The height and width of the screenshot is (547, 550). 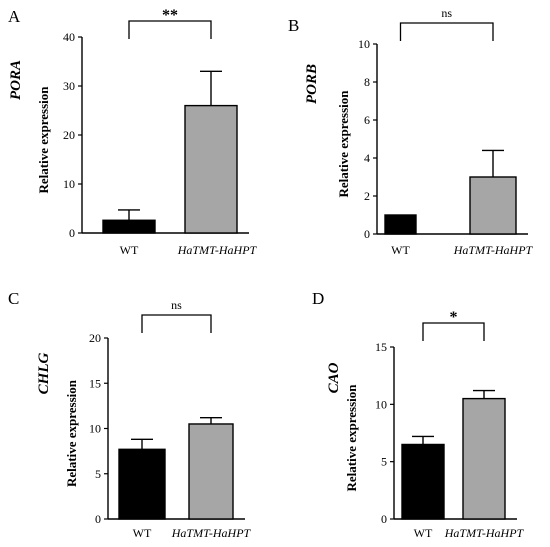 I want to click on y-tick-label: 2, so click(x=367, y=196).